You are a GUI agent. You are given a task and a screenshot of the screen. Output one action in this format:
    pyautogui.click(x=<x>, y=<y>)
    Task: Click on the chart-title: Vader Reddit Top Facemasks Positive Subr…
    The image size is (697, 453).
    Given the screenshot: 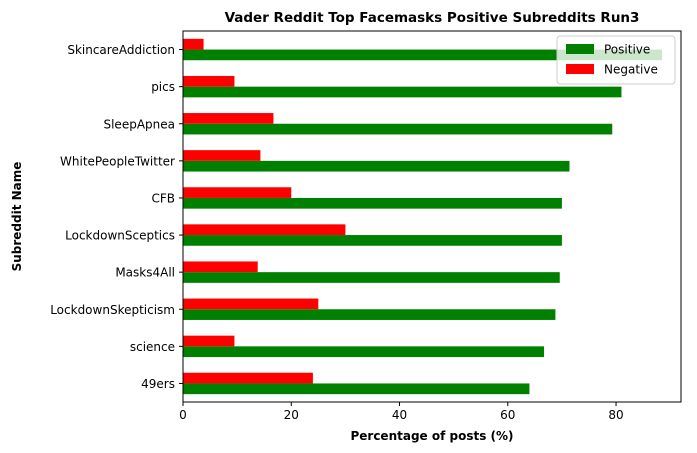 What is the action you would take?
    pyautogui.click(x=432, y=18)
    